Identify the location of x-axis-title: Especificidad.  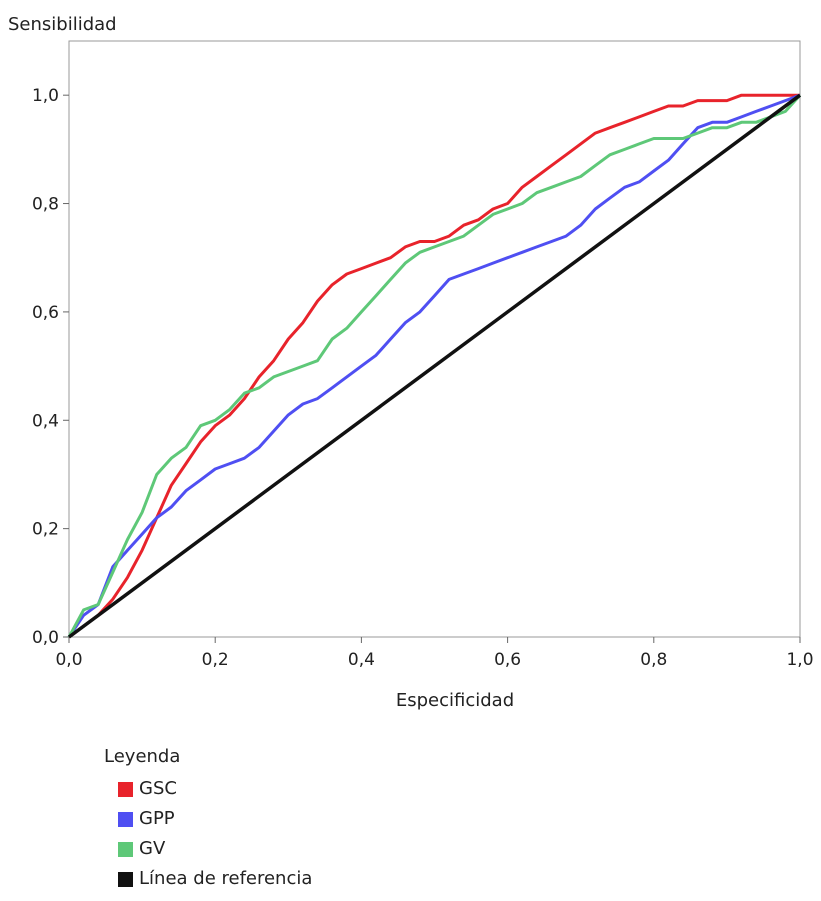
(455, 700).